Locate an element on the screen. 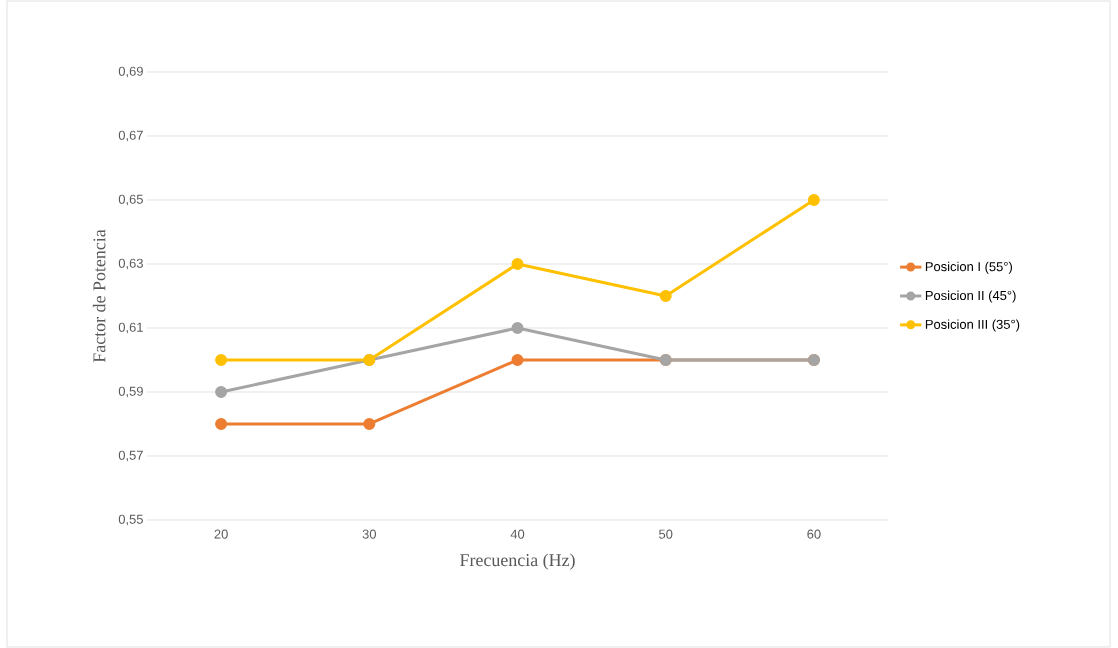  x-tick-label: 50 is located at coordinates (666, 534).